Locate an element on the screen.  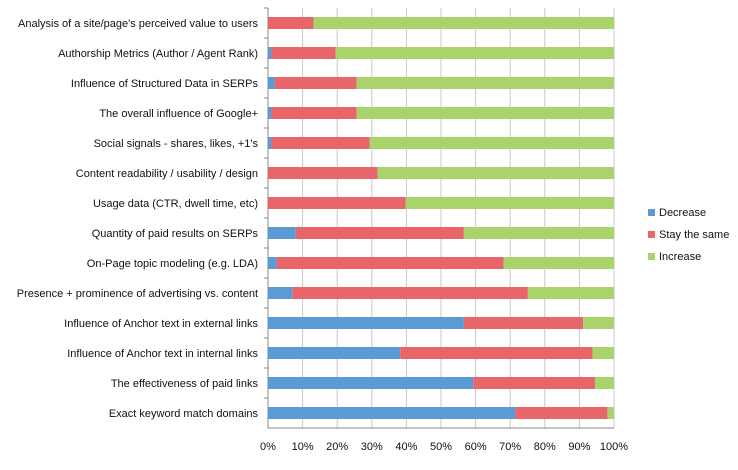
x-tick-label: 20% is located at coordinates (337, 447).